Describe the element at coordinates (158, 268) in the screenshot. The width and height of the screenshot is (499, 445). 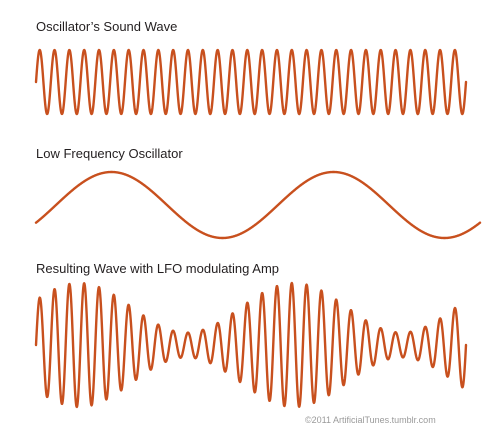
I see `result-title: Resulting Wave with LFO modulating Amp` at that location.